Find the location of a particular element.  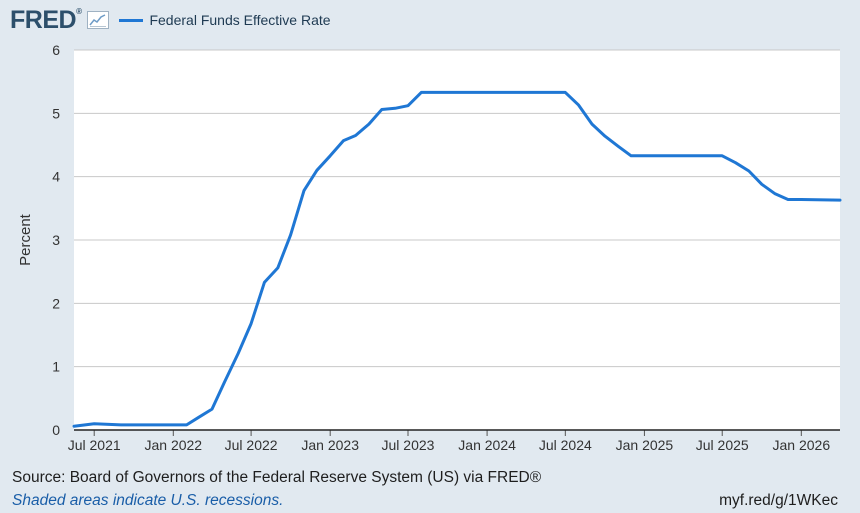

y-axis-label: Percent is located at coordinates (25, 239).